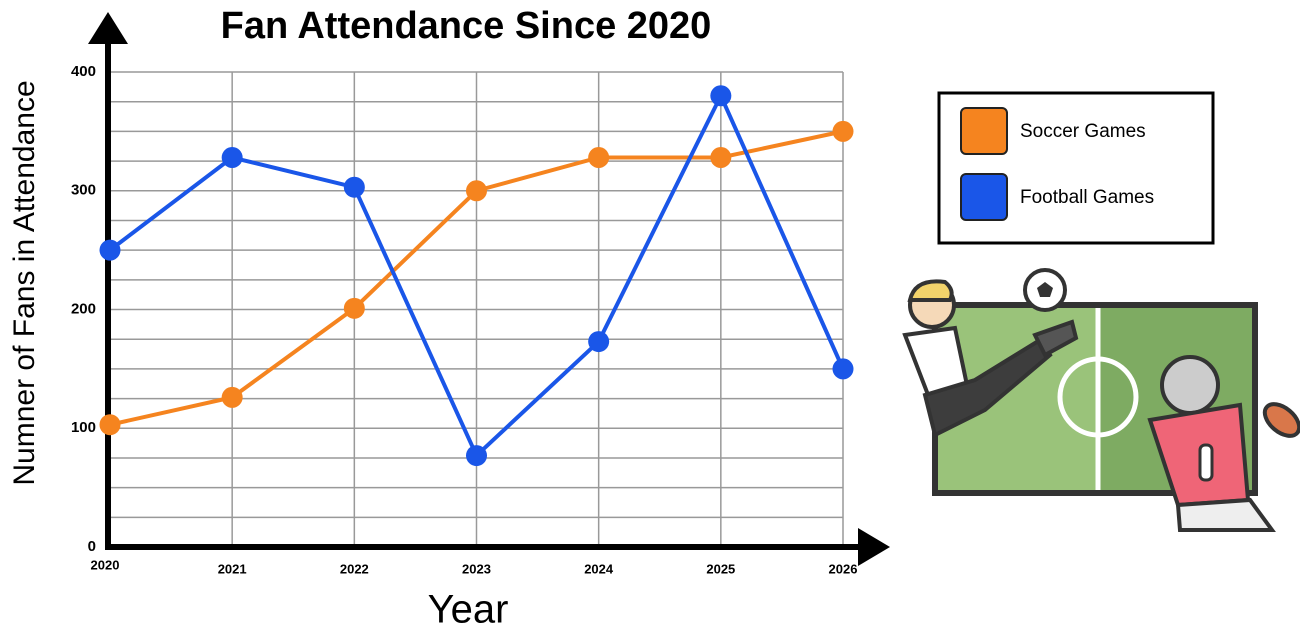 The width and height of the screenshot is (1300, 632). What do you see at coordinates (1083, 131) in the screenshot?
I see `legend-label: Soccer Games` at bounding box center [1083, 131].